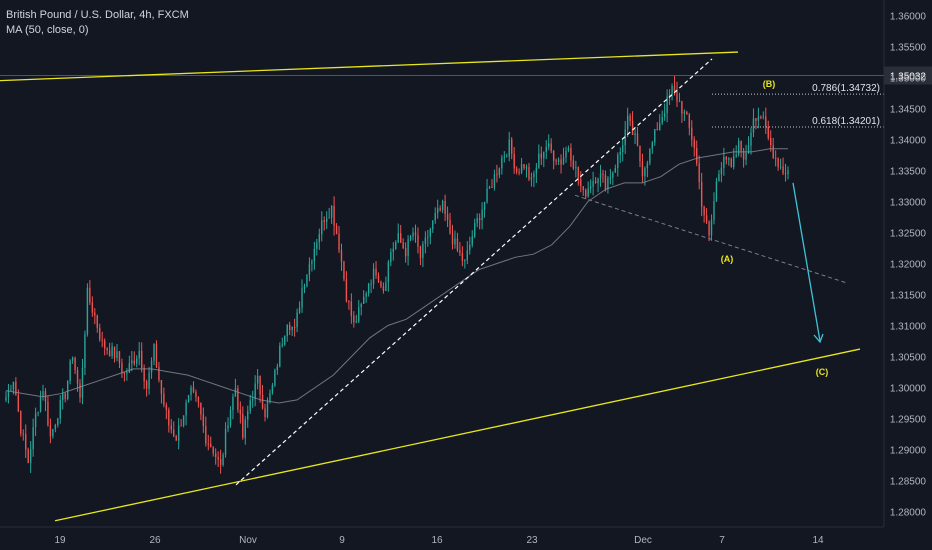 The image size is (932, 550). I want to click on y-tick-label: 1.32500, so click(908, 234).